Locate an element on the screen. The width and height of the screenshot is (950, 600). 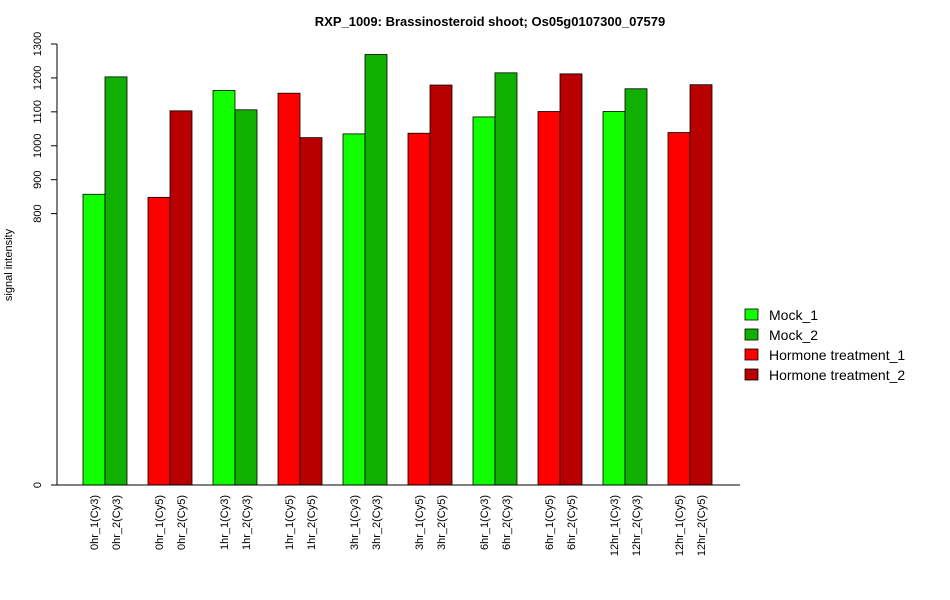
x-tick-label: 6hr_1(Cy5) is located at coordinates (550, 522).